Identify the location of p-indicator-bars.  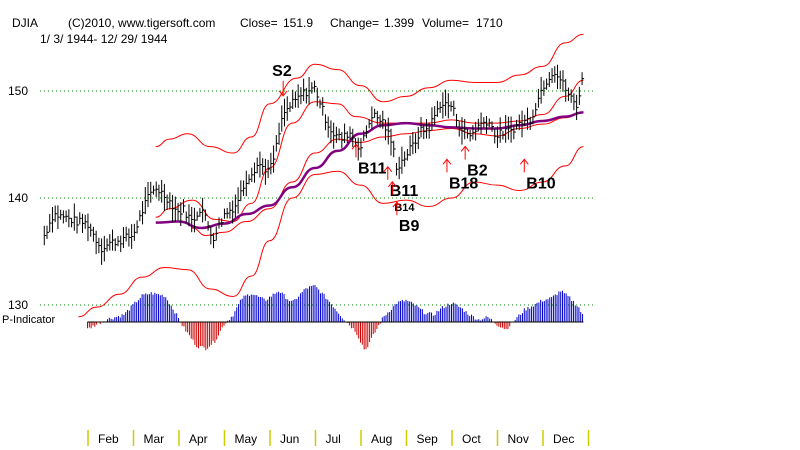
(335, 318).